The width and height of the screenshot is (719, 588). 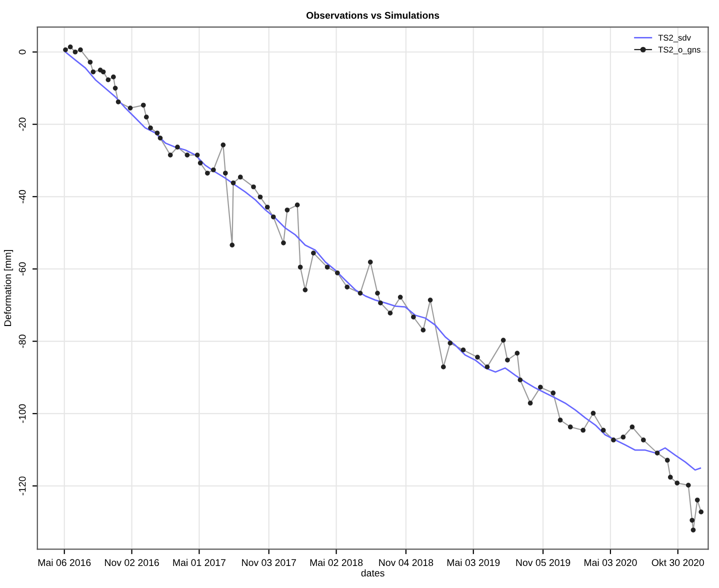 I want to click on y-tick-label: -40, so click(x=22, y=197).